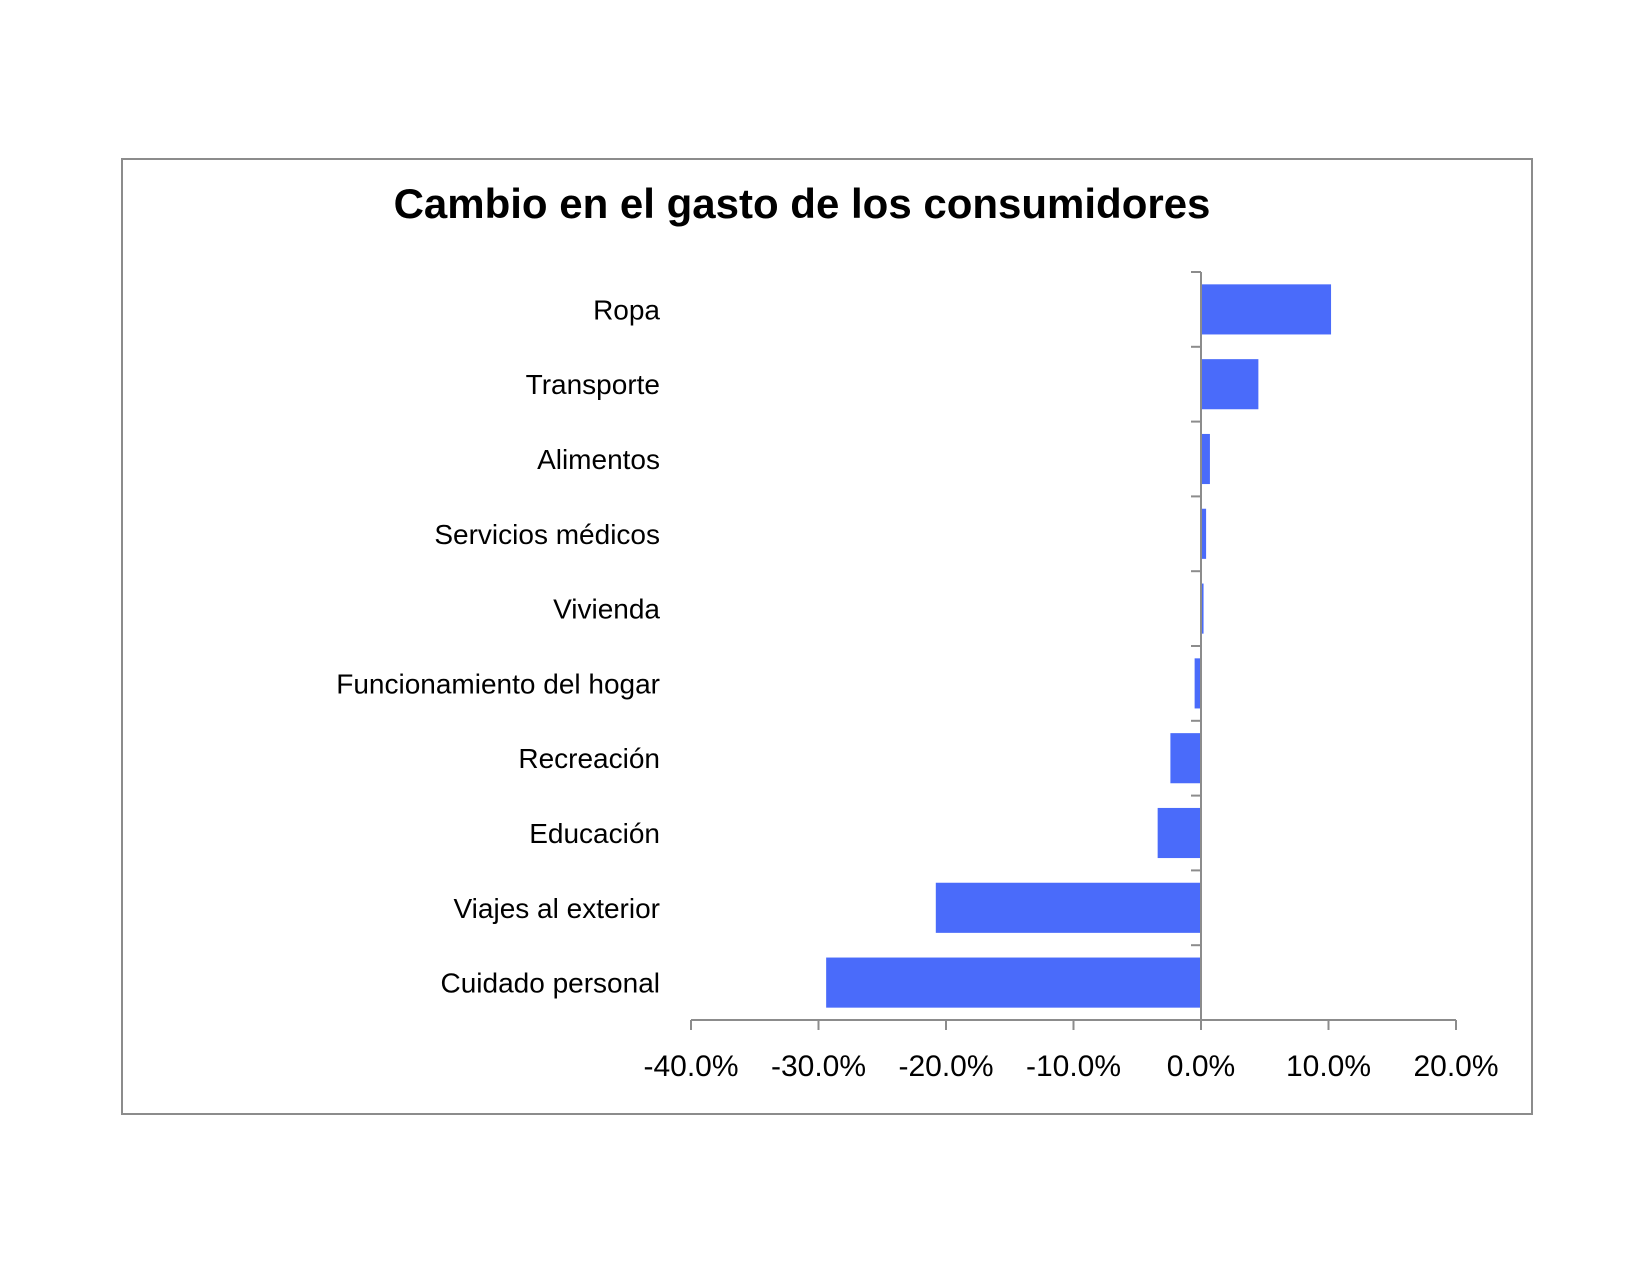  What do you see at coordinates (598, 459) in the screenshot?
I see `category-label-2: Alimentos` at bounding box center [598, 459].